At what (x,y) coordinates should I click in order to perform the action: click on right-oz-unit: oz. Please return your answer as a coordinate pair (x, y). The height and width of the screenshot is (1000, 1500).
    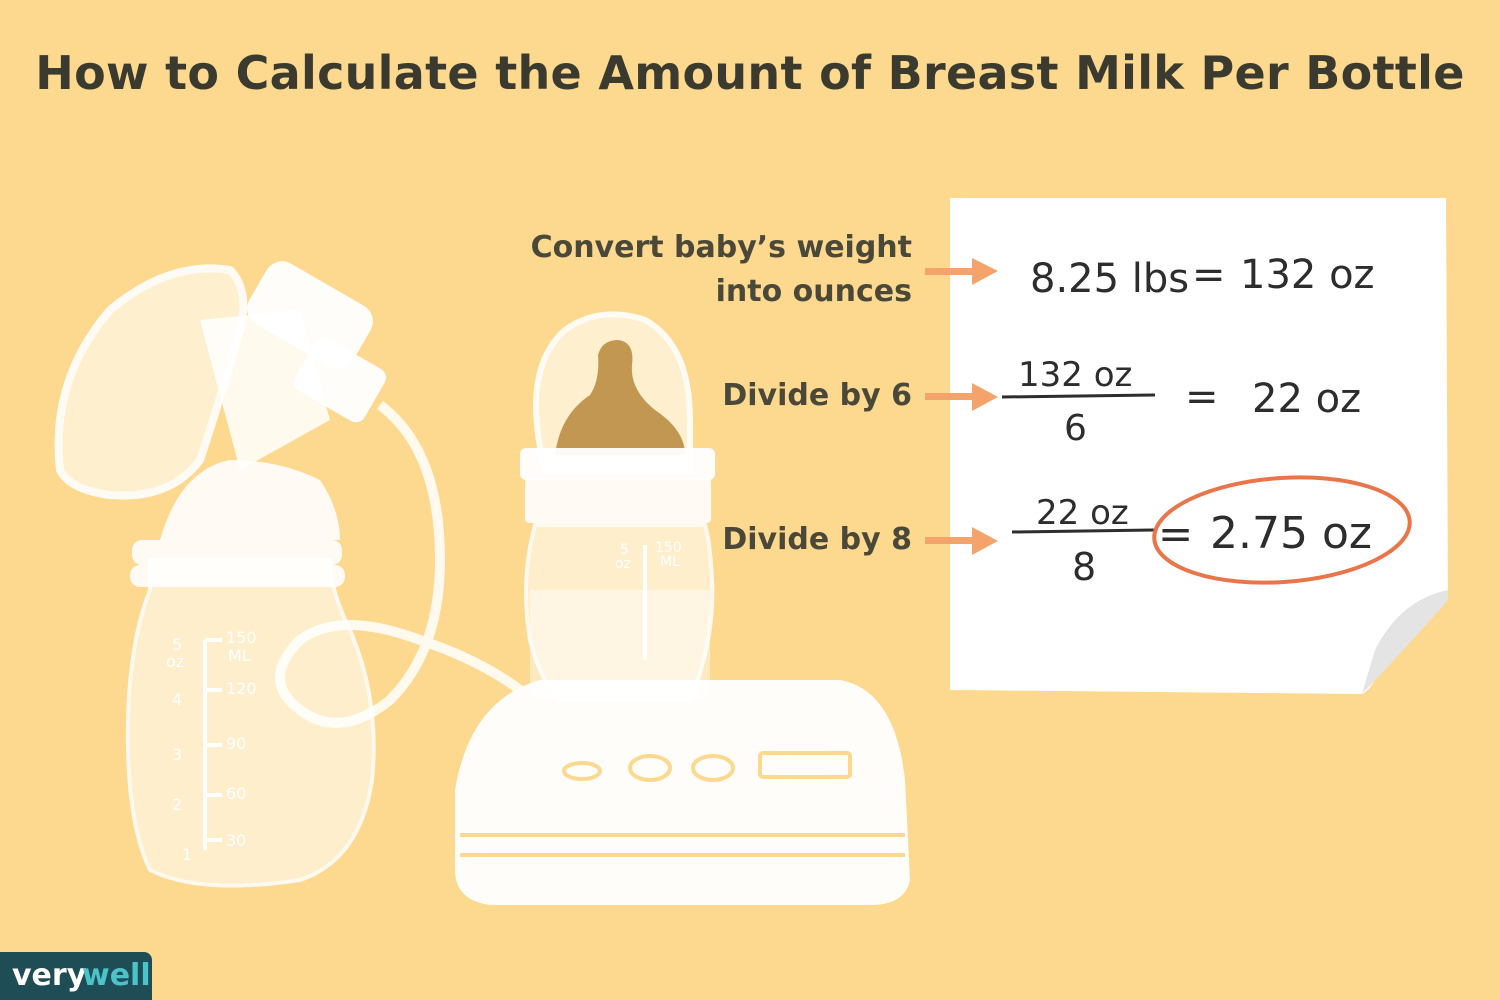
    Looking at the image, I should click on (623, 564).